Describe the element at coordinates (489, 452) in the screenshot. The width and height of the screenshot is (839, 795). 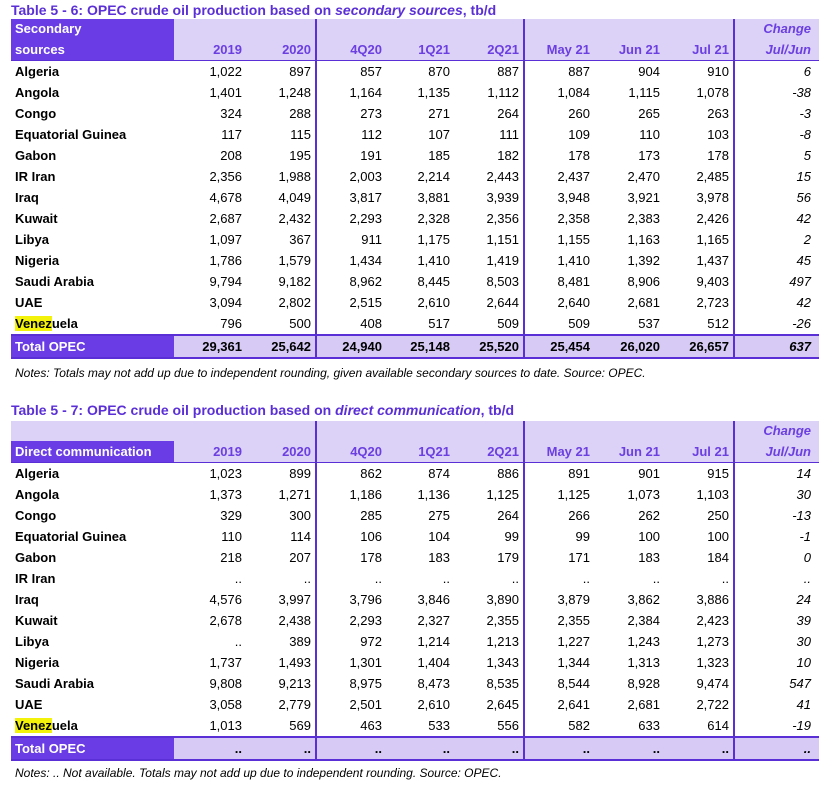
I see `column-header: 2Q21` at that location.